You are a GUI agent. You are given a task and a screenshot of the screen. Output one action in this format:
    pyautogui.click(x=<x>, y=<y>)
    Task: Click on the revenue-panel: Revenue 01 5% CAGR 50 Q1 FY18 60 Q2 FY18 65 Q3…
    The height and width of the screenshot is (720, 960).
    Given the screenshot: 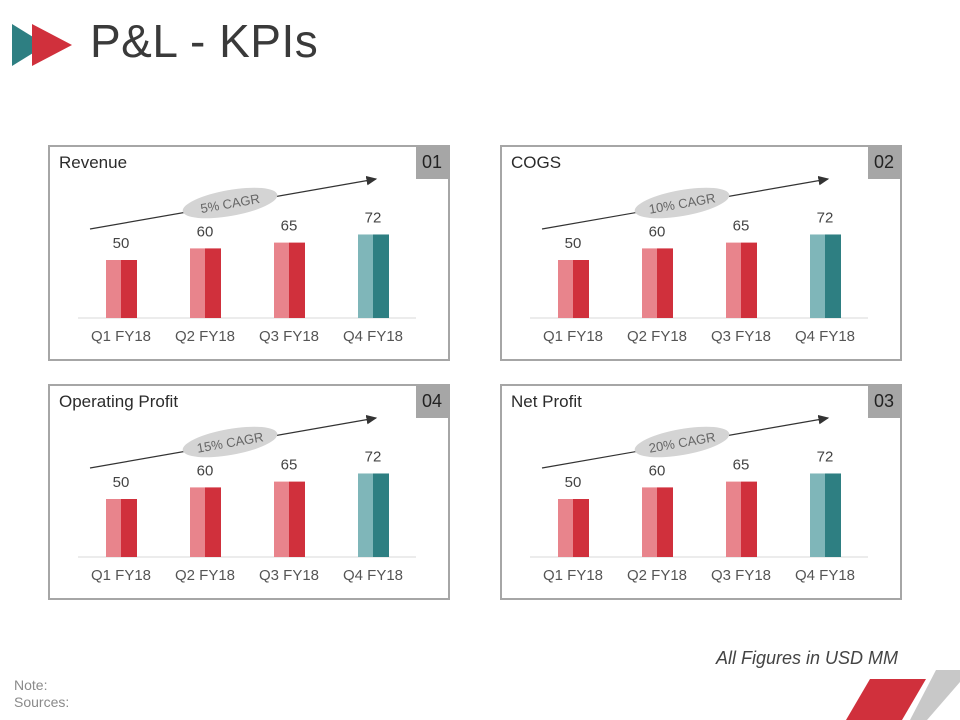 What is the action you would take?
    pyautogui.click(x=249, y=253)
    